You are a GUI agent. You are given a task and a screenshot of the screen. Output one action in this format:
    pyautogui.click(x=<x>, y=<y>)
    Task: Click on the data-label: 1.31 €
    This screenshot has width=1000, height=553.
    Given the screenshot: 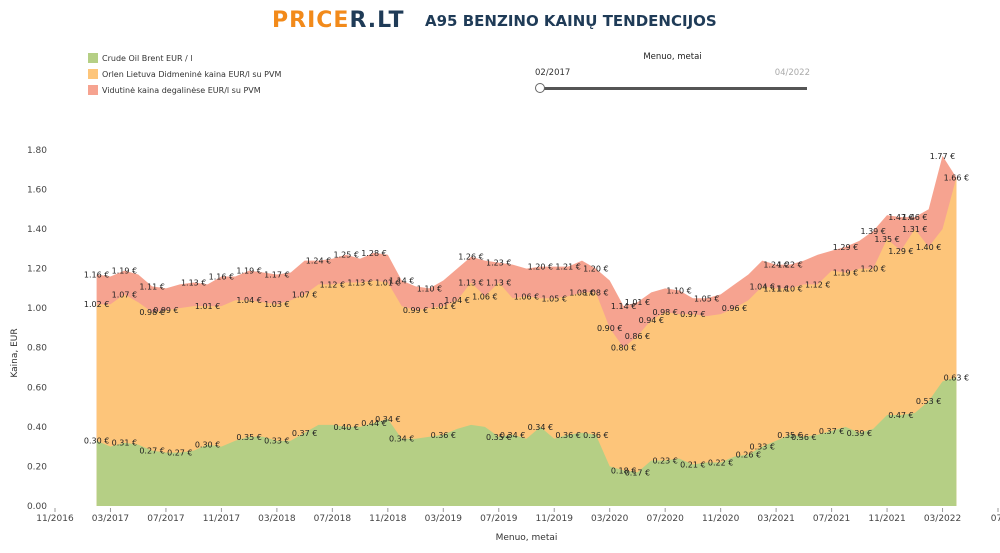 What is the action you would take?
    pyautogui.click(x=914, y=229)
    